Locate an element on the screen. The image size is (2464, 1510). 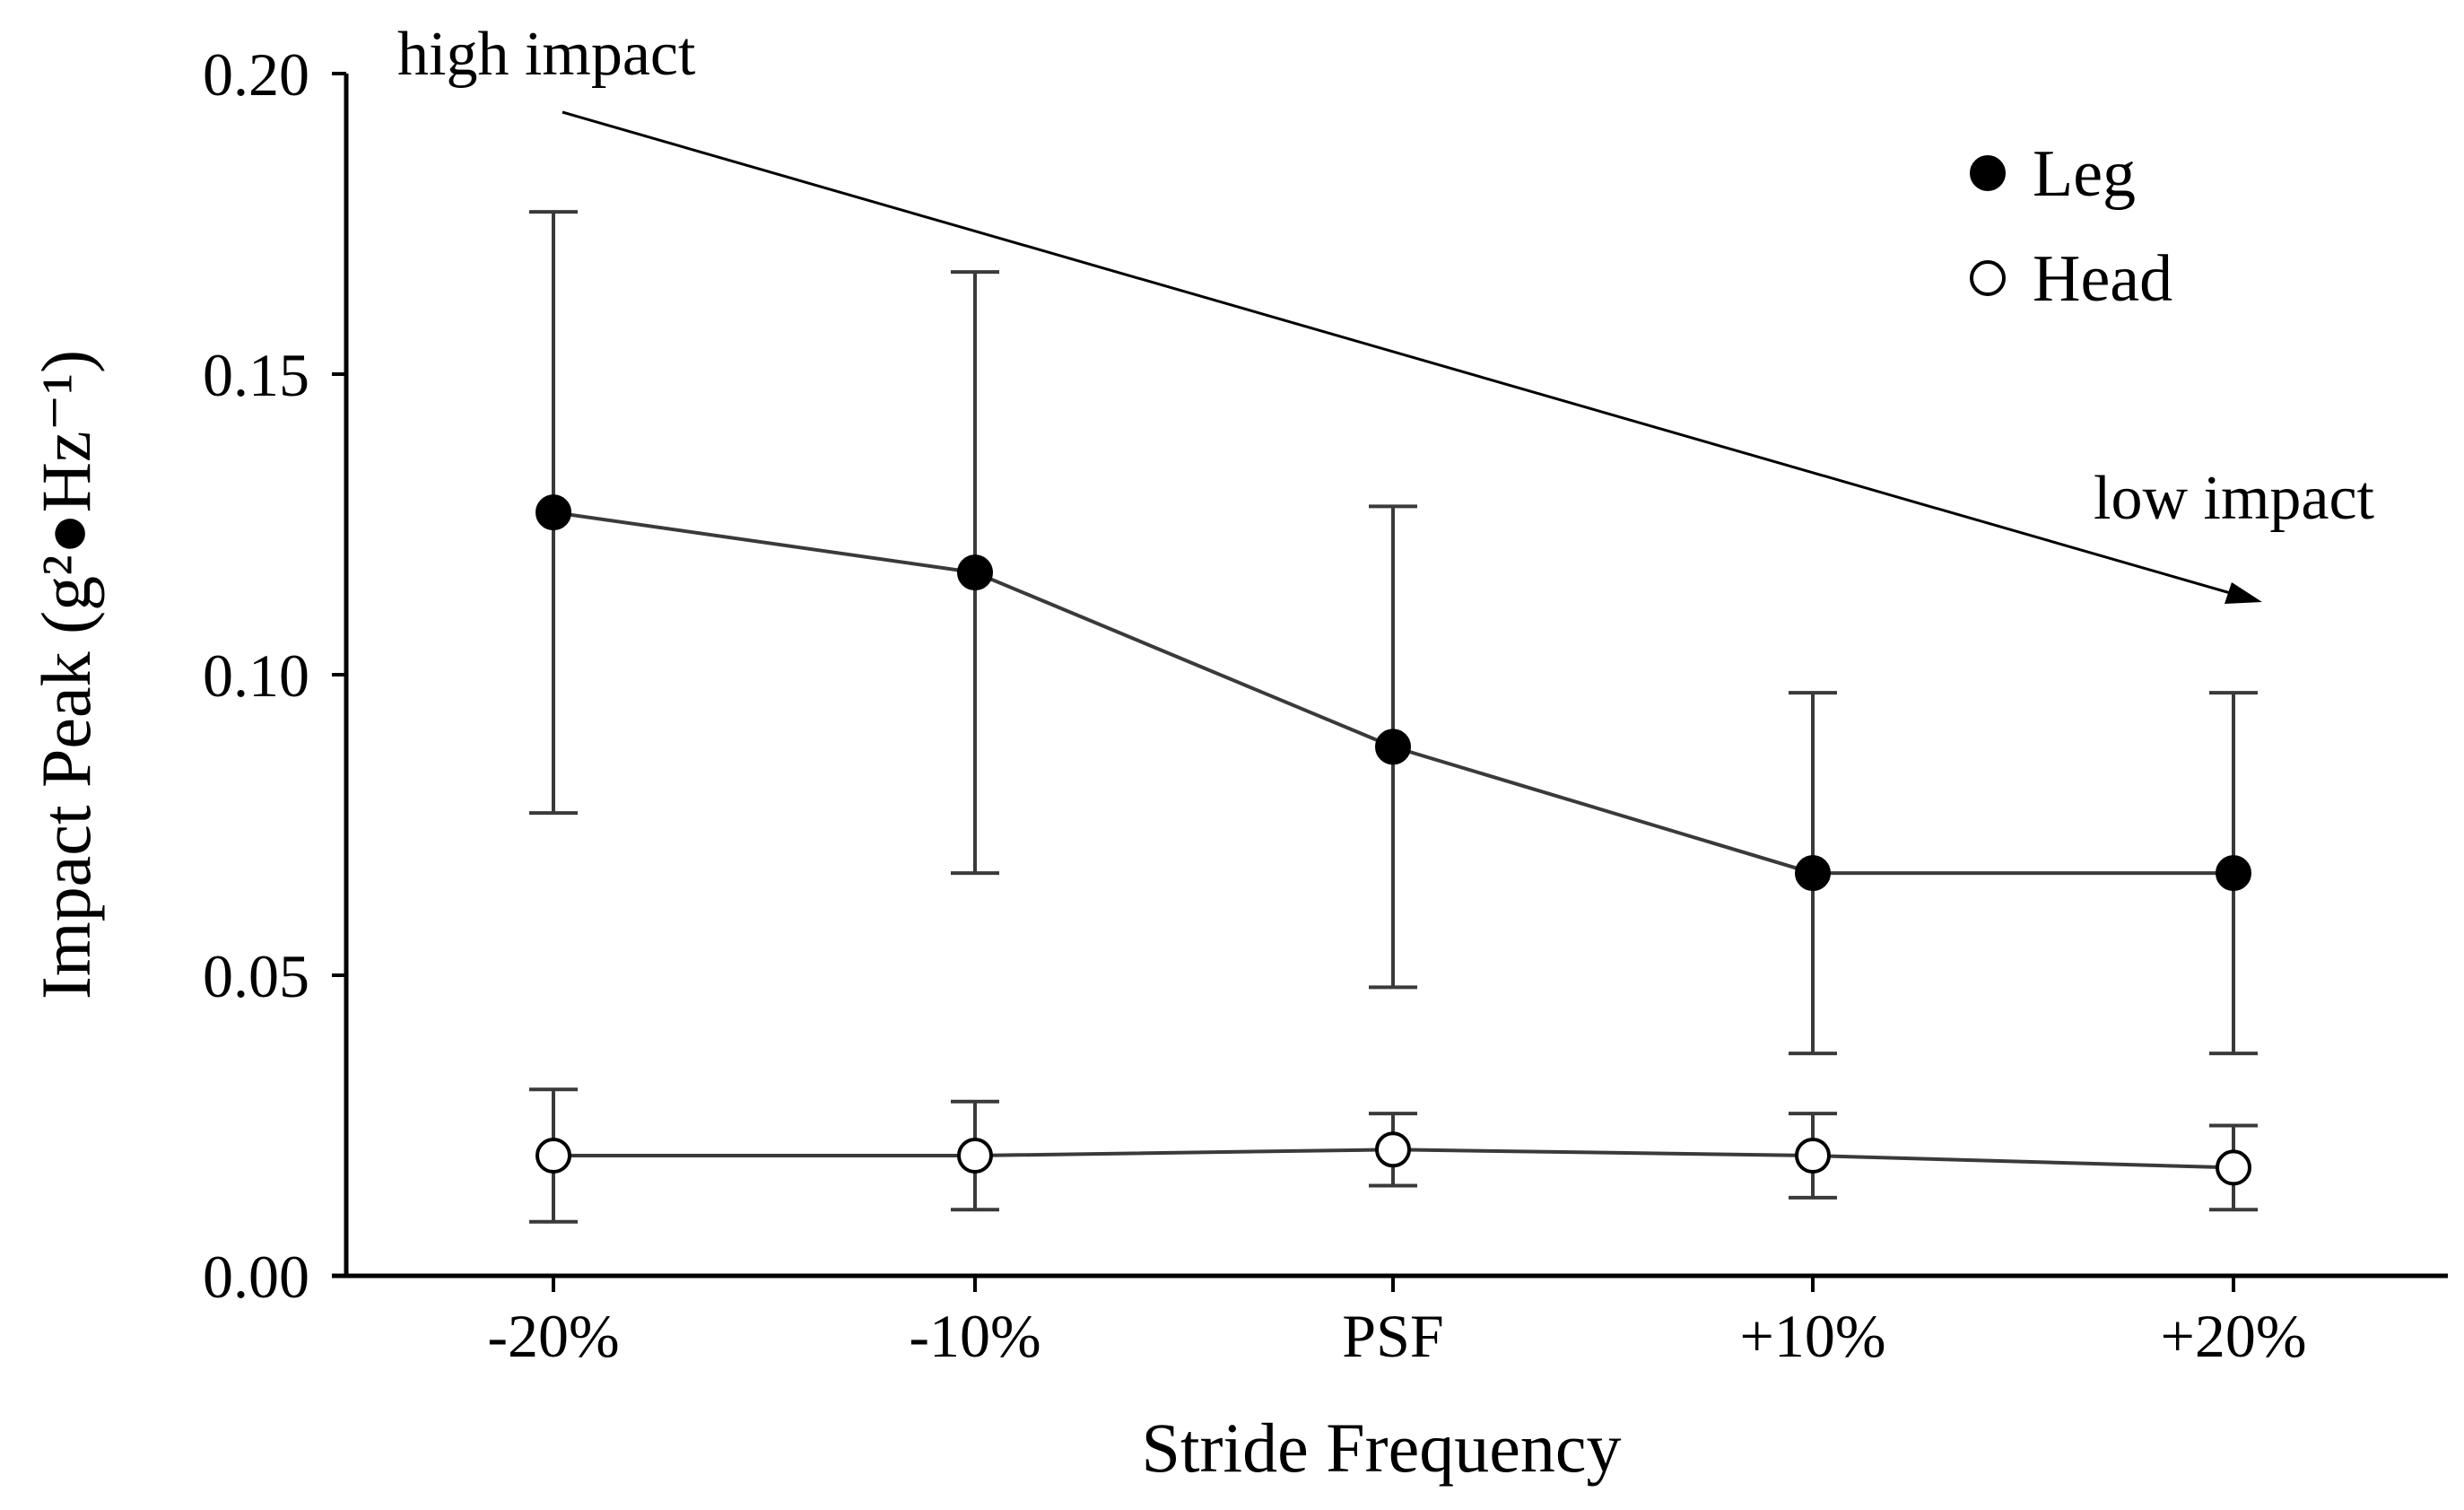
x-ticks: -20% -10% PSF +10% +20% is located at coordinates (1397, 1323).